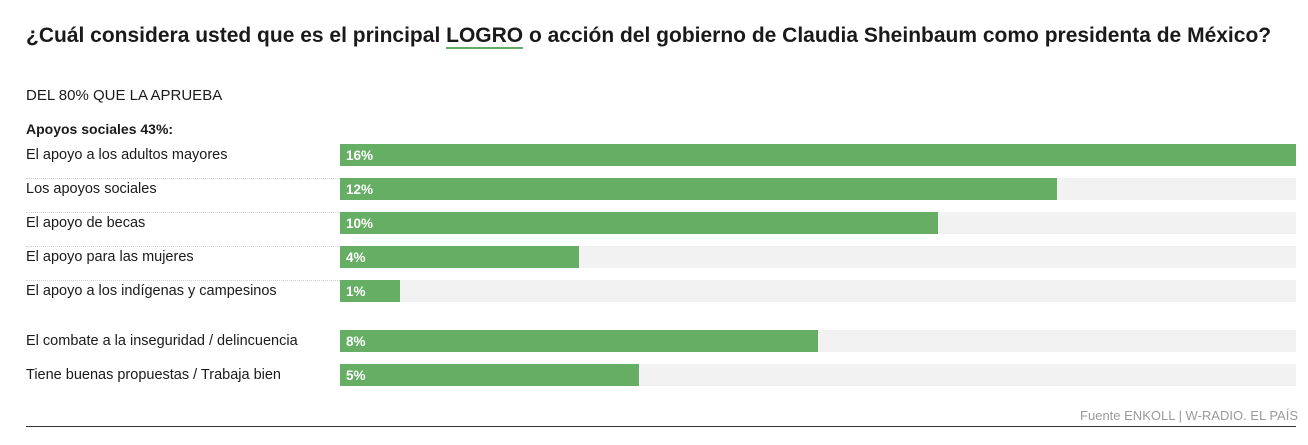 This screenshot has width=1308, height=445. I want to click on bar: 12%, so click(698, 189).